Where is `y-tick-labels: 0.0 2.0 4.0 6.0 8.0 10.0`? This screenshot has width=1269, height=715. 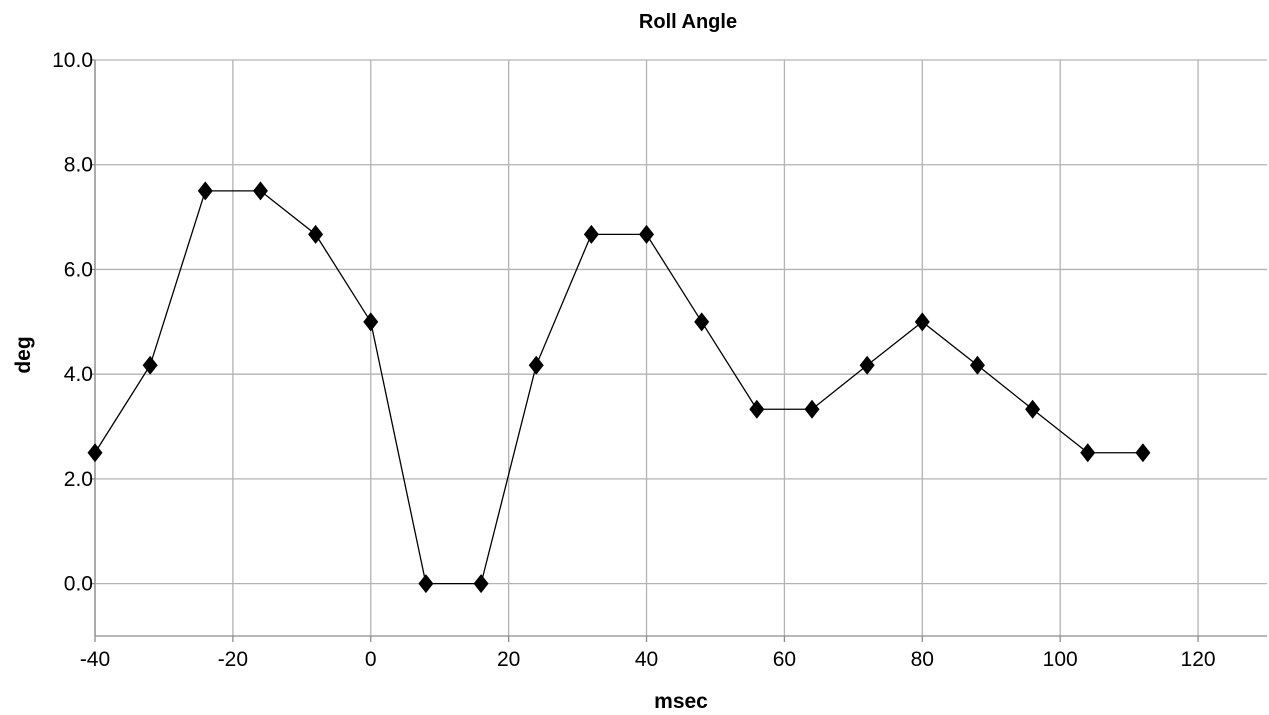 y-tick-labels: 0.0 2.0 4.0 6.0 8.0 10.0 is located at coordinates (72, 322).